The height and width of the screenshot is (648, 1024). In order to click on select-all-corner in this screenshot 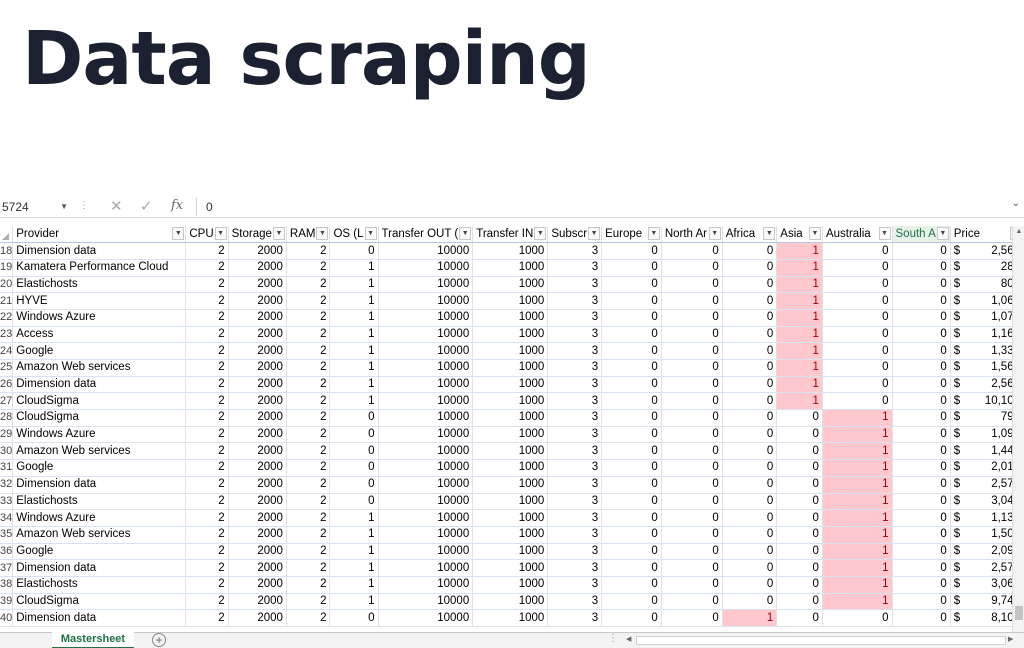, I will do `click(7, 235)`.